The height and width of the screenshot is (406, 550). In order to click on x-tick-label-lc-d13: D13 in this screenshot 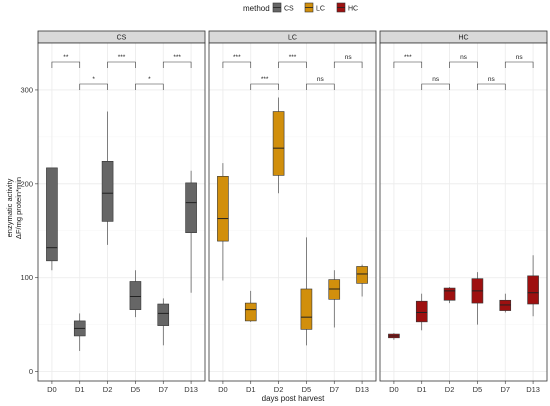, I will do `click(362, 389)`.